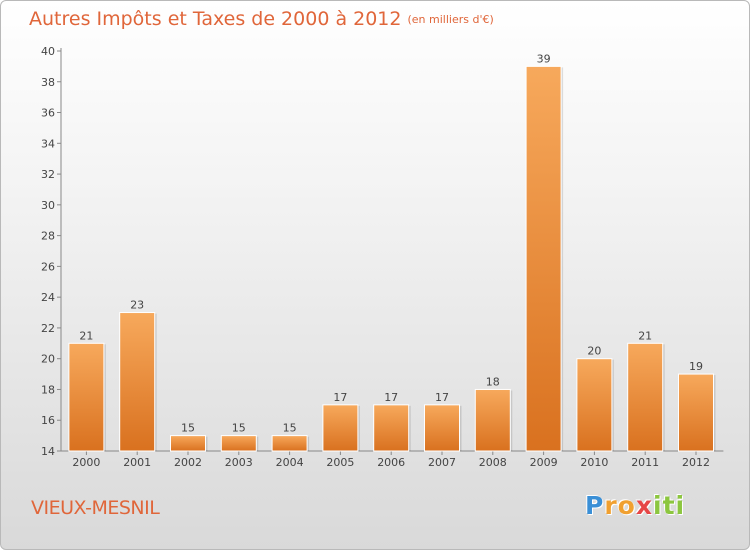 The image size is (750, 550). What do you see at coordinates (450, 19) in the screenshot?
I see `chart-unit: (en milliers d'€)` at bounding box center [450, 19].